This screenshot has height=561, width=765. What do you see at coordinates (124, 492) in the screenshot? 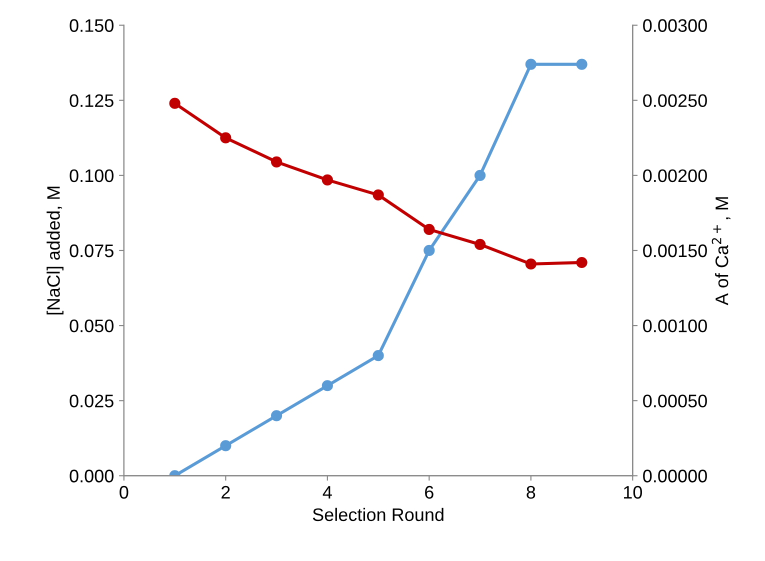
I see `x-tick-label: 0` at bounding box center [124, 492].